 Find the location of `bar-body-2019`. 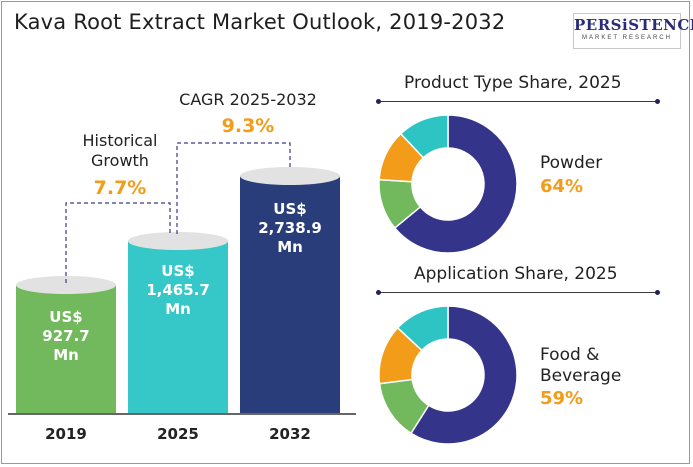

bar-body-2019 is located at coordinates (66, 349).